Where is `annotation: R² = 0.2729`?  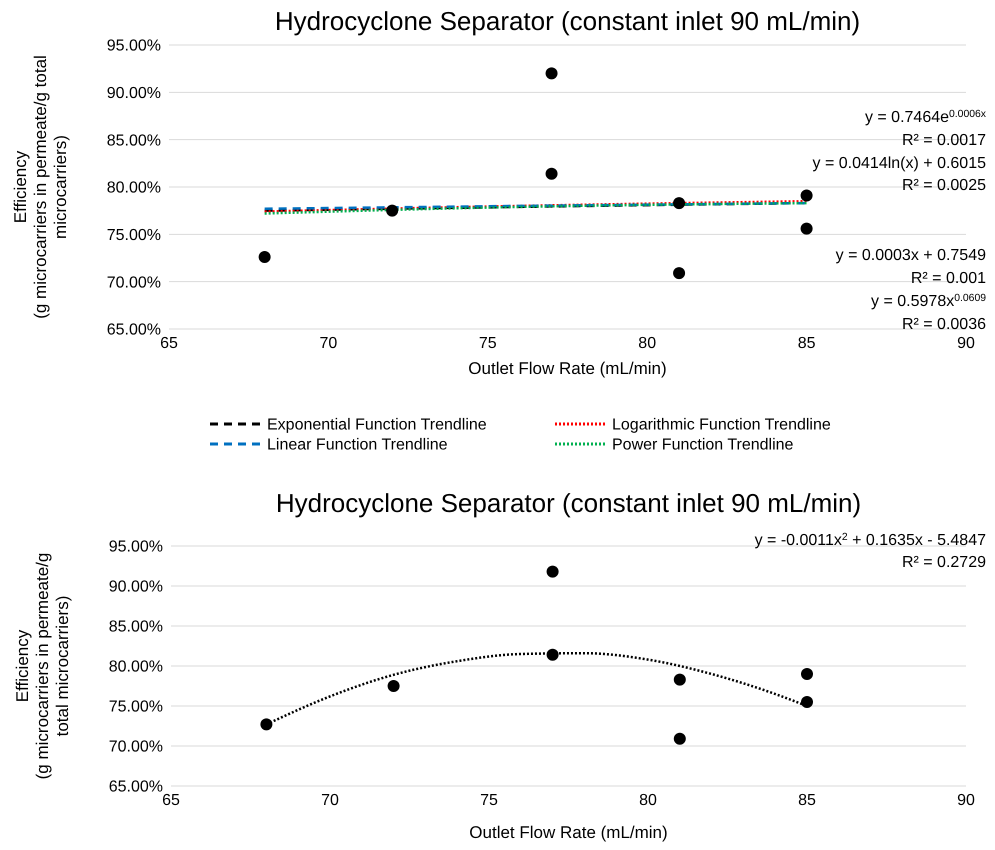
annotation: R² = 0.2729 is located at coordinates (944, 562).